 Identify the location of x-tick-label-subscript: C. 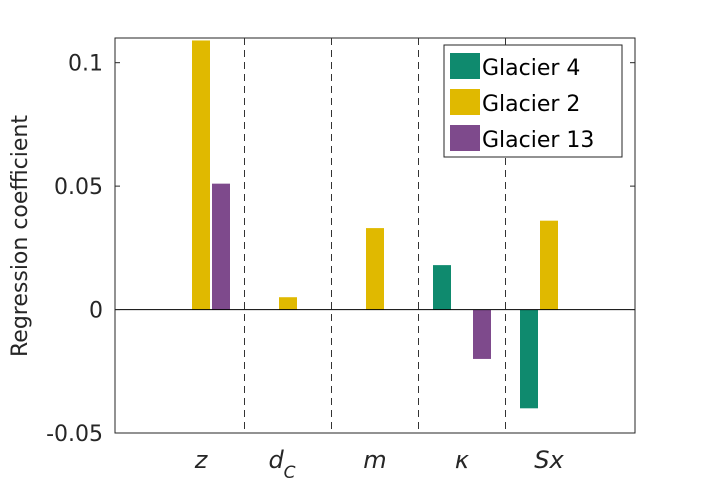
(290, 473).